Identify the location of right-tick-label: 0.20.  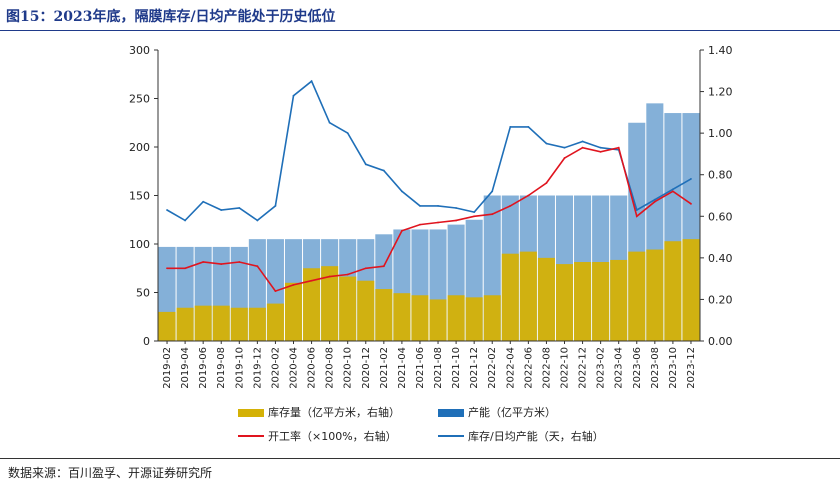
(720, 299).